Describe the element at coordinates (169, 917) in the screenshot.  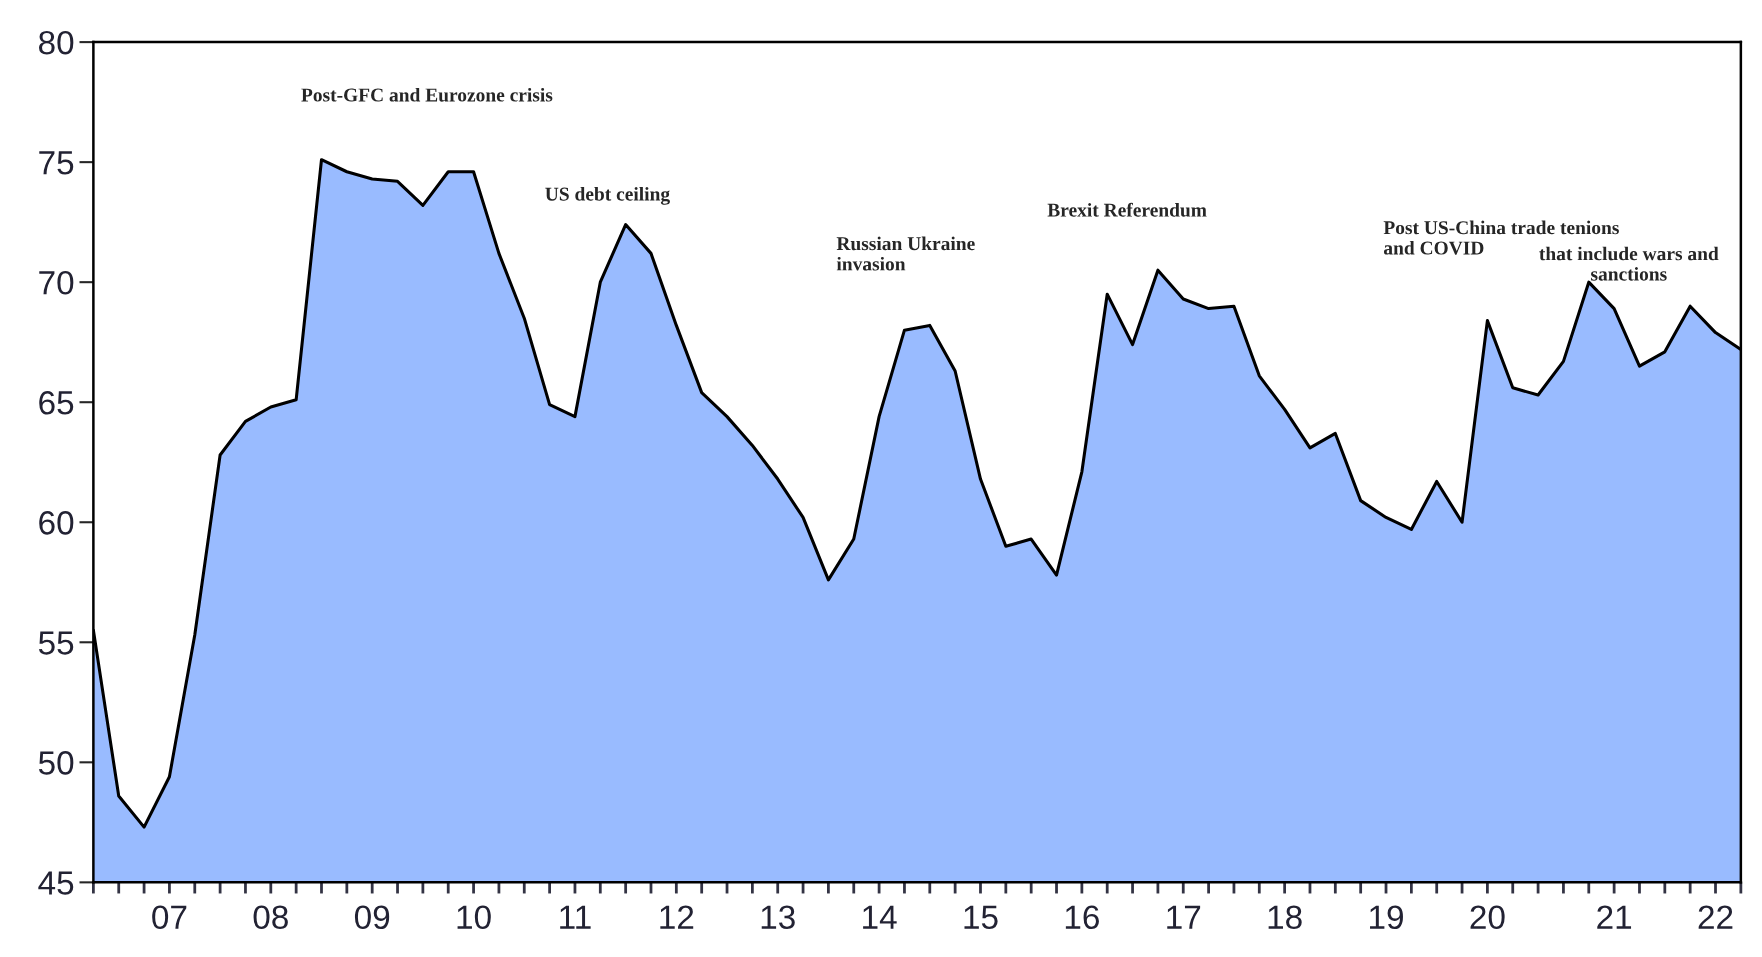
I see `x-tick-label: 07` at that location.